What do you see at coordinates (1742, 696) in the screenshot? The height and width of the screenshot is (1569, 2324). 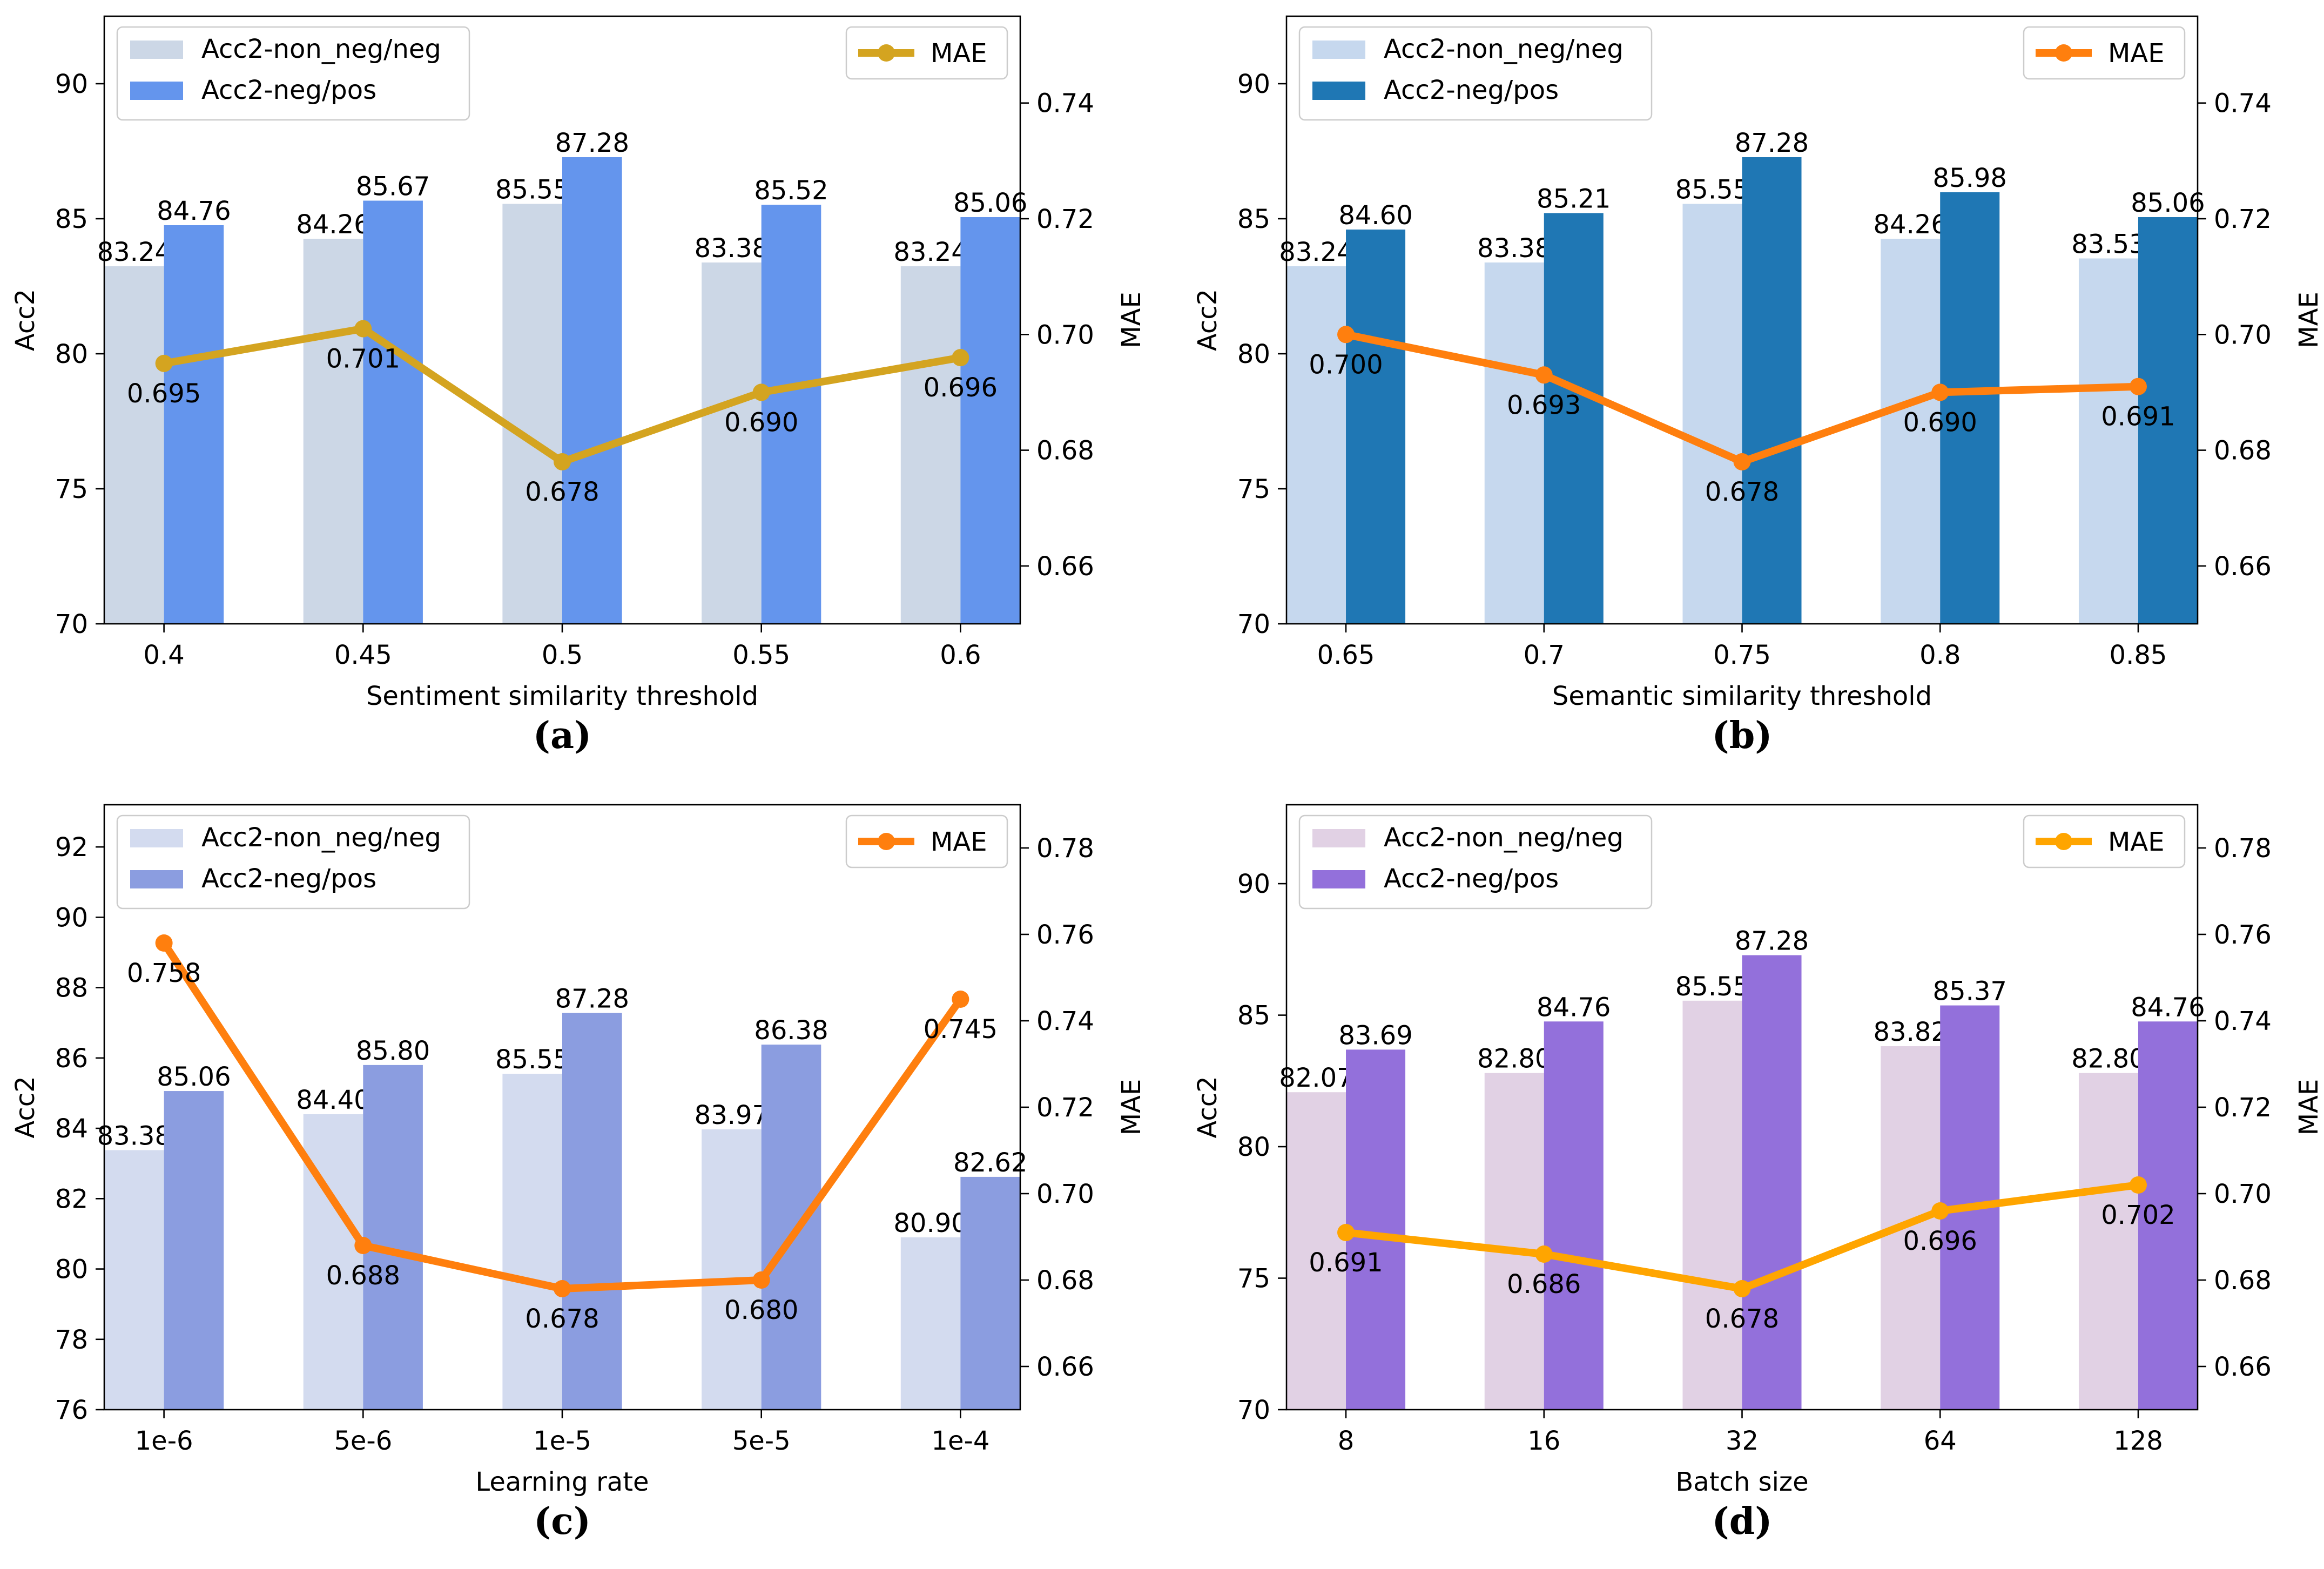 I see `x-axis-label: Semantic similarity threshold` at bounding box center [1742, 696].